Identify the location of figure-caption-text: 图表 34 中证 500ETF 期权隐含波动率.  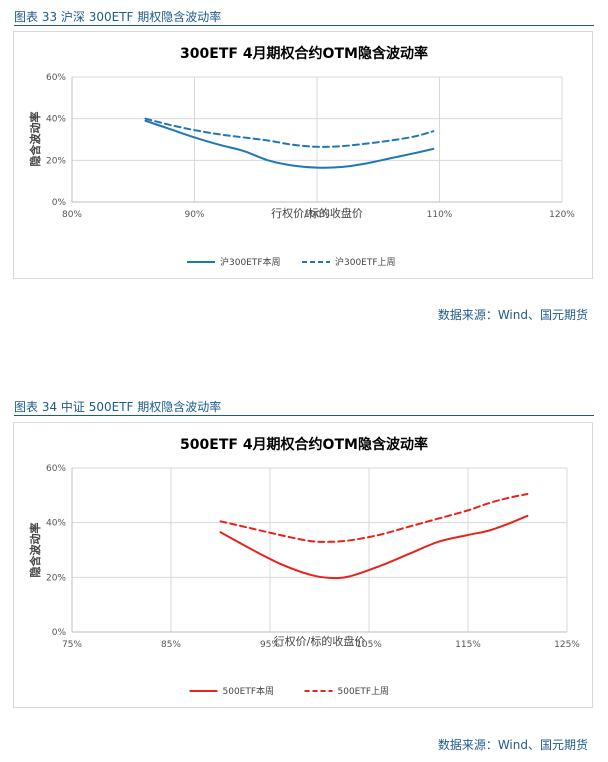
(117, 407).